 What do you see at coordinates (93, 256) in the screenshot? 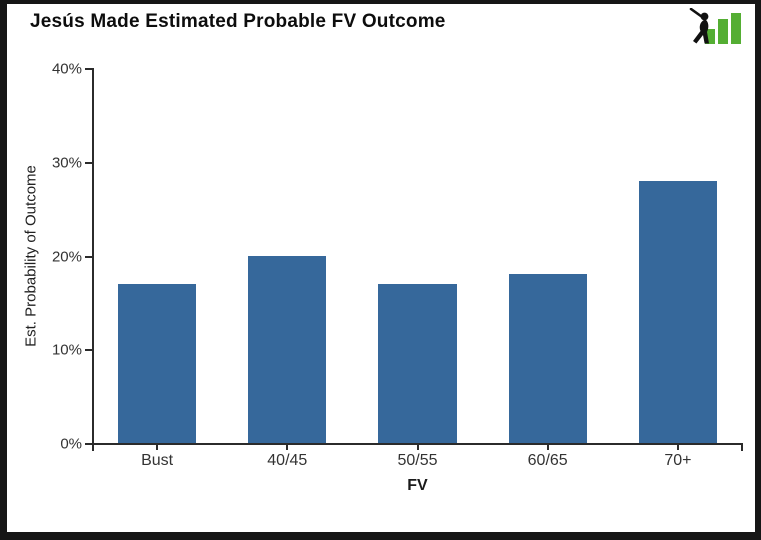
I see `y-axis-line` at bounding box center [93, 256].